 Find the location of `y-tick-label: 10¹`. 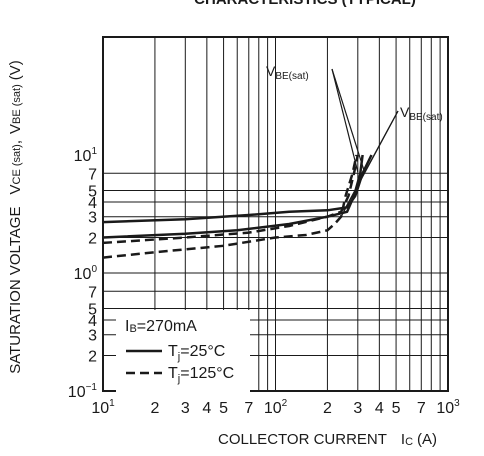

y-tick-label: 10¹ is located at coordinates (86, 155).